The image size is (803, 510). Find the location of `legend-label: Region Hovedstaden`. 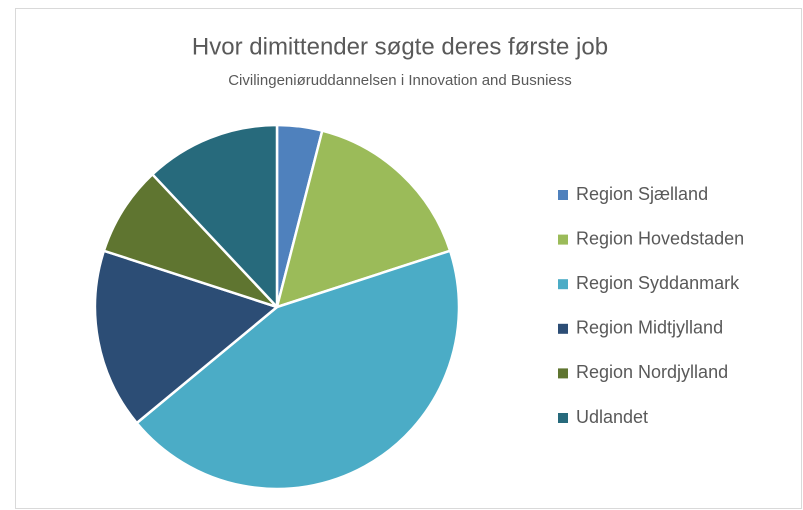

legend-label: Region Hovedstaden is located at coordinates (660, 238).